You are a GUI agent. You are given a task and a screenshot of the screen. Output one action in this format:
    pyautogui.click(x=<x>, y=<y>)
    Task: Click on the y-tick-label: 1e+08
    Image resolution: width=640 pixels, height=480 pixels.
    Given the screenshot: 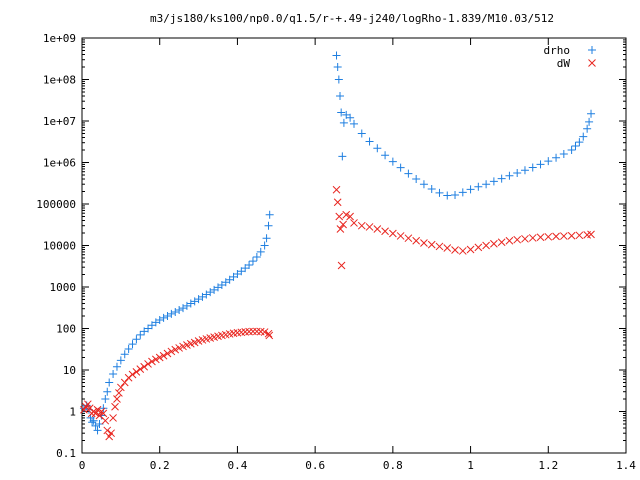 What is the action you would take?
    pyautogui.click(x=59, y=80)
    